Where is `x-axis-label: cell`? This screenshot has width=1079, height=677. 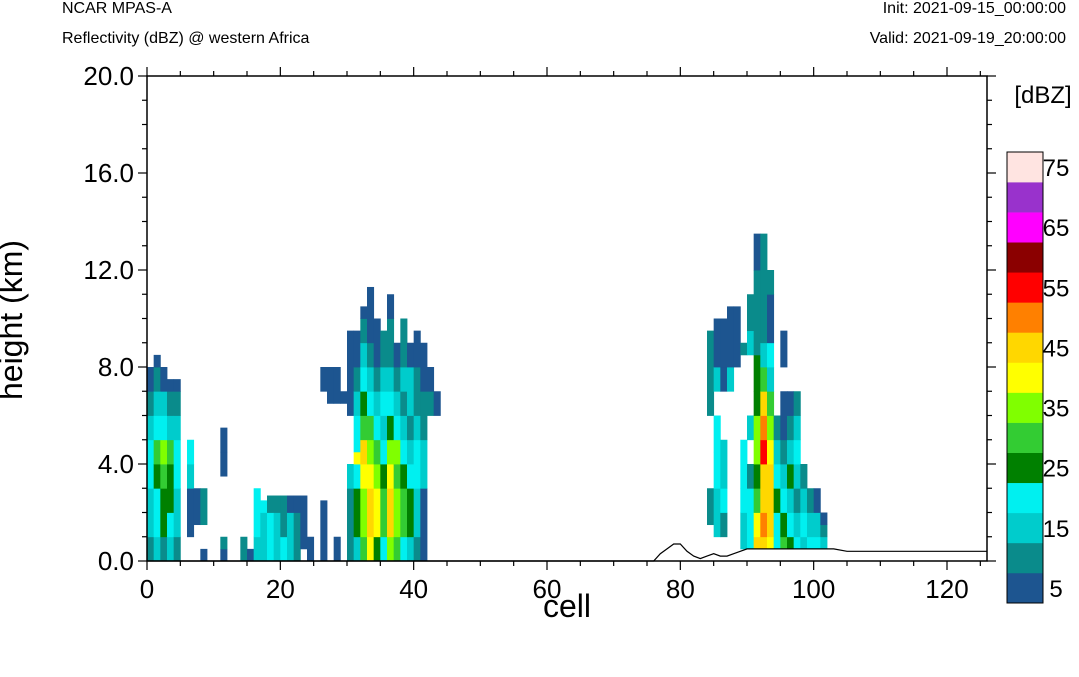 x-axis-label: cell is located at coordinates (567, 606).